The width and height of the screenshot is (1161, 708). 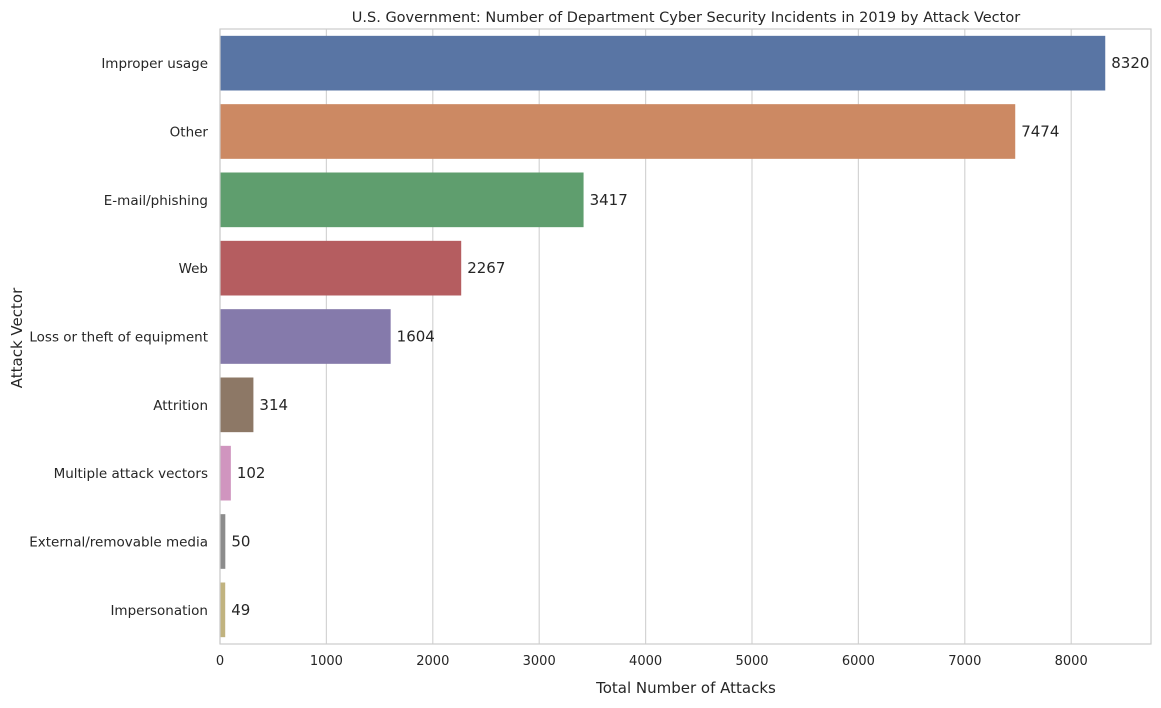 What do you see at coordinates (156, 201) in the screenshot?
I see `y-tick-label: E-mail/phishing` at bounding box center [156, 201].